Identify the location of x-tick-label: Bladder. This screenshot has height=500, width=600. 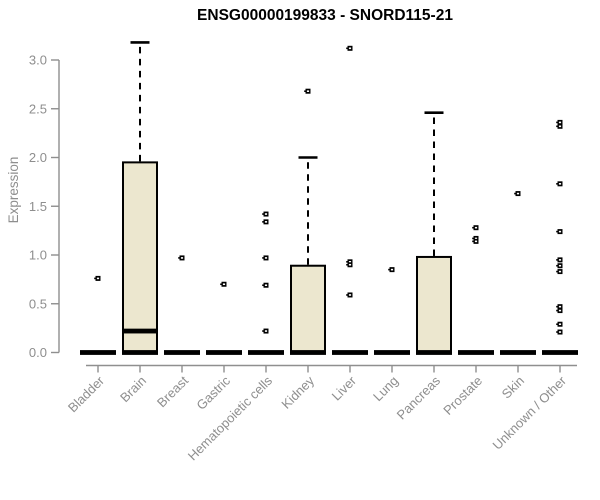
(86, 394).